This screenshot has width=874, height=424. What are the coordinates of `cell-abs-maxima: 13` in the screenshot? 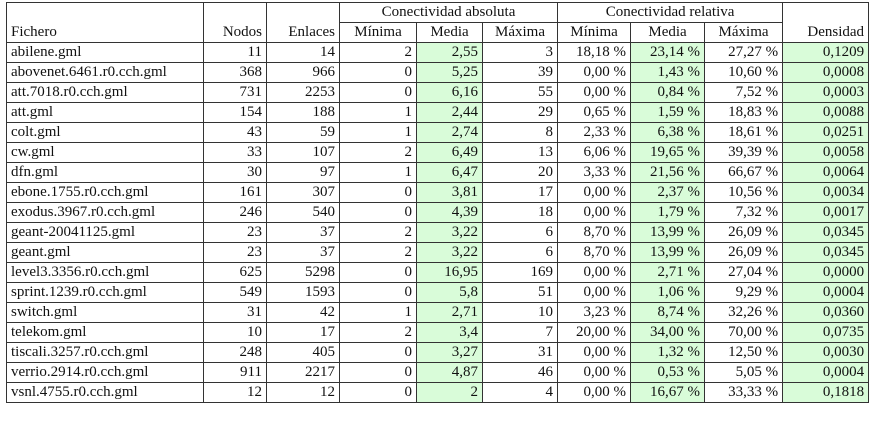 It's located at (520, 152).